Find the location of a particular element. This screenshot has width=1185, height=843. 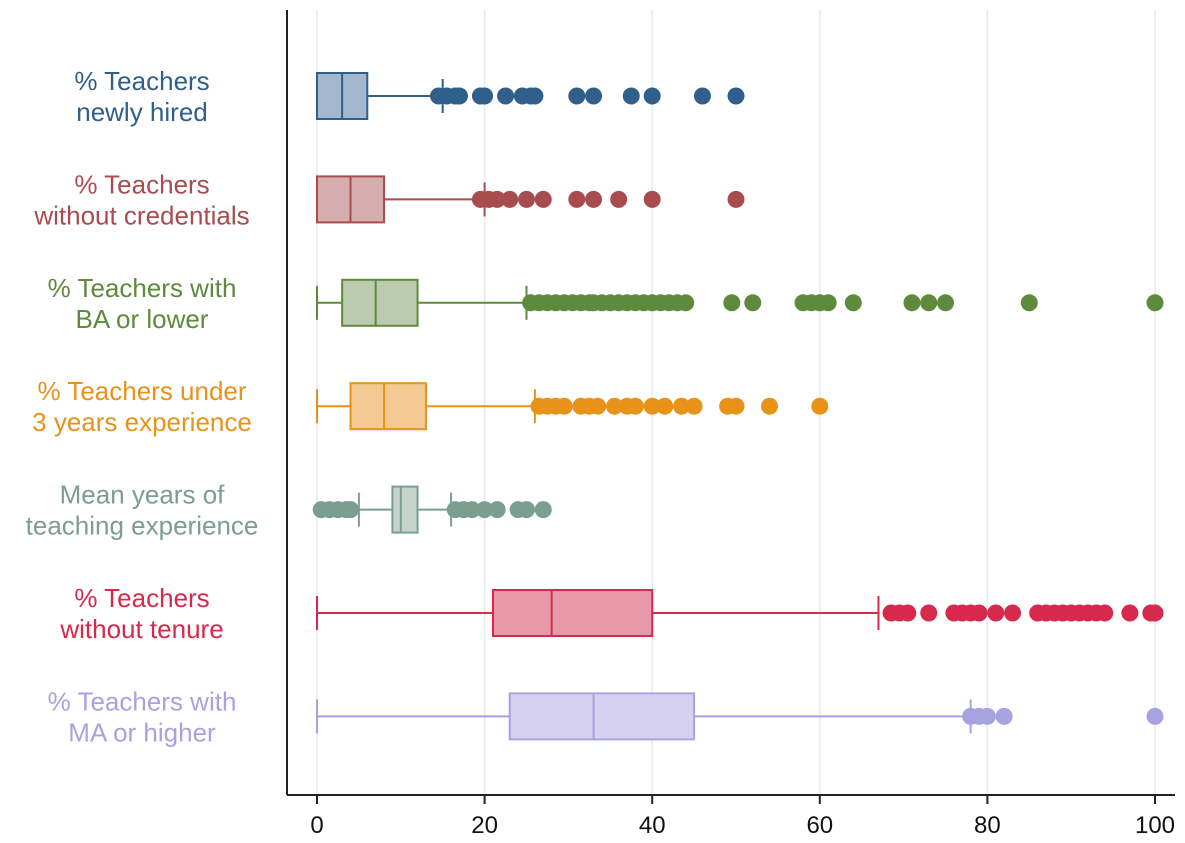

x-tick-label: 100 is located at coordinates (1155, 825).